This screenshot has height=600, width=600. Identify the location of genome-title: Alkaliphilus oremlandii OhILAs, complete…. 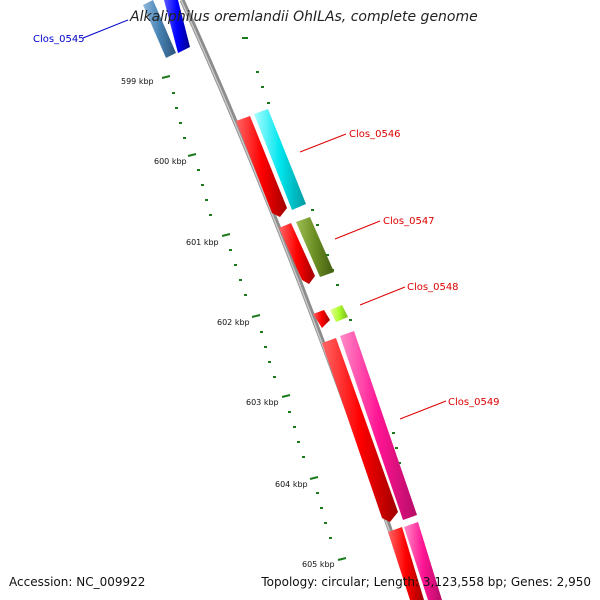
(304, 17).